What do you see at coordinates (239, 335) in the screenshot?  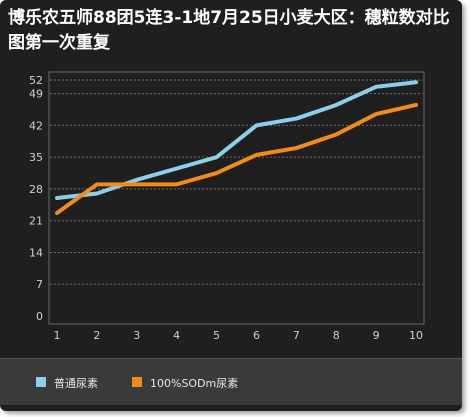 I see `x-tick-labels: 1 2 3 4 5 6 7 8 9 10` at bounding box center [239, 335].